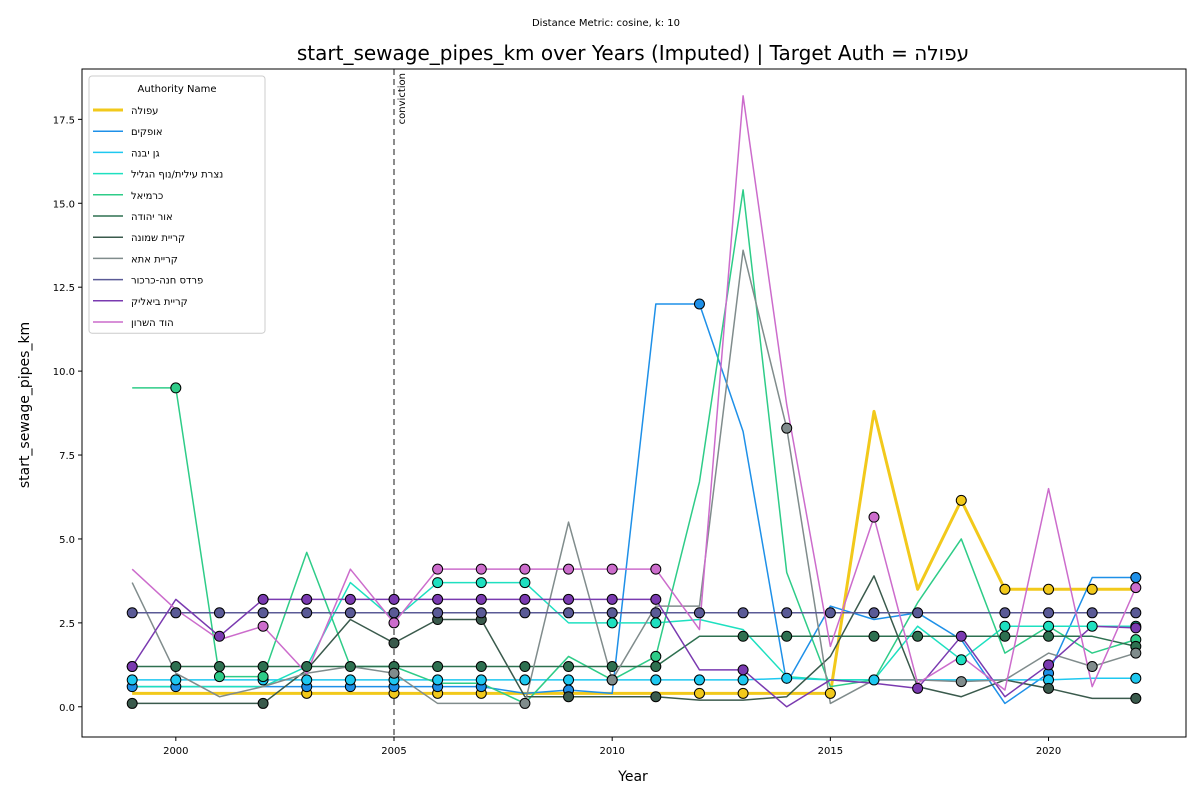 The width and height of the screenshot is (1200, 800). I want to click on x-tick-label: 2005, so click(393, 751).